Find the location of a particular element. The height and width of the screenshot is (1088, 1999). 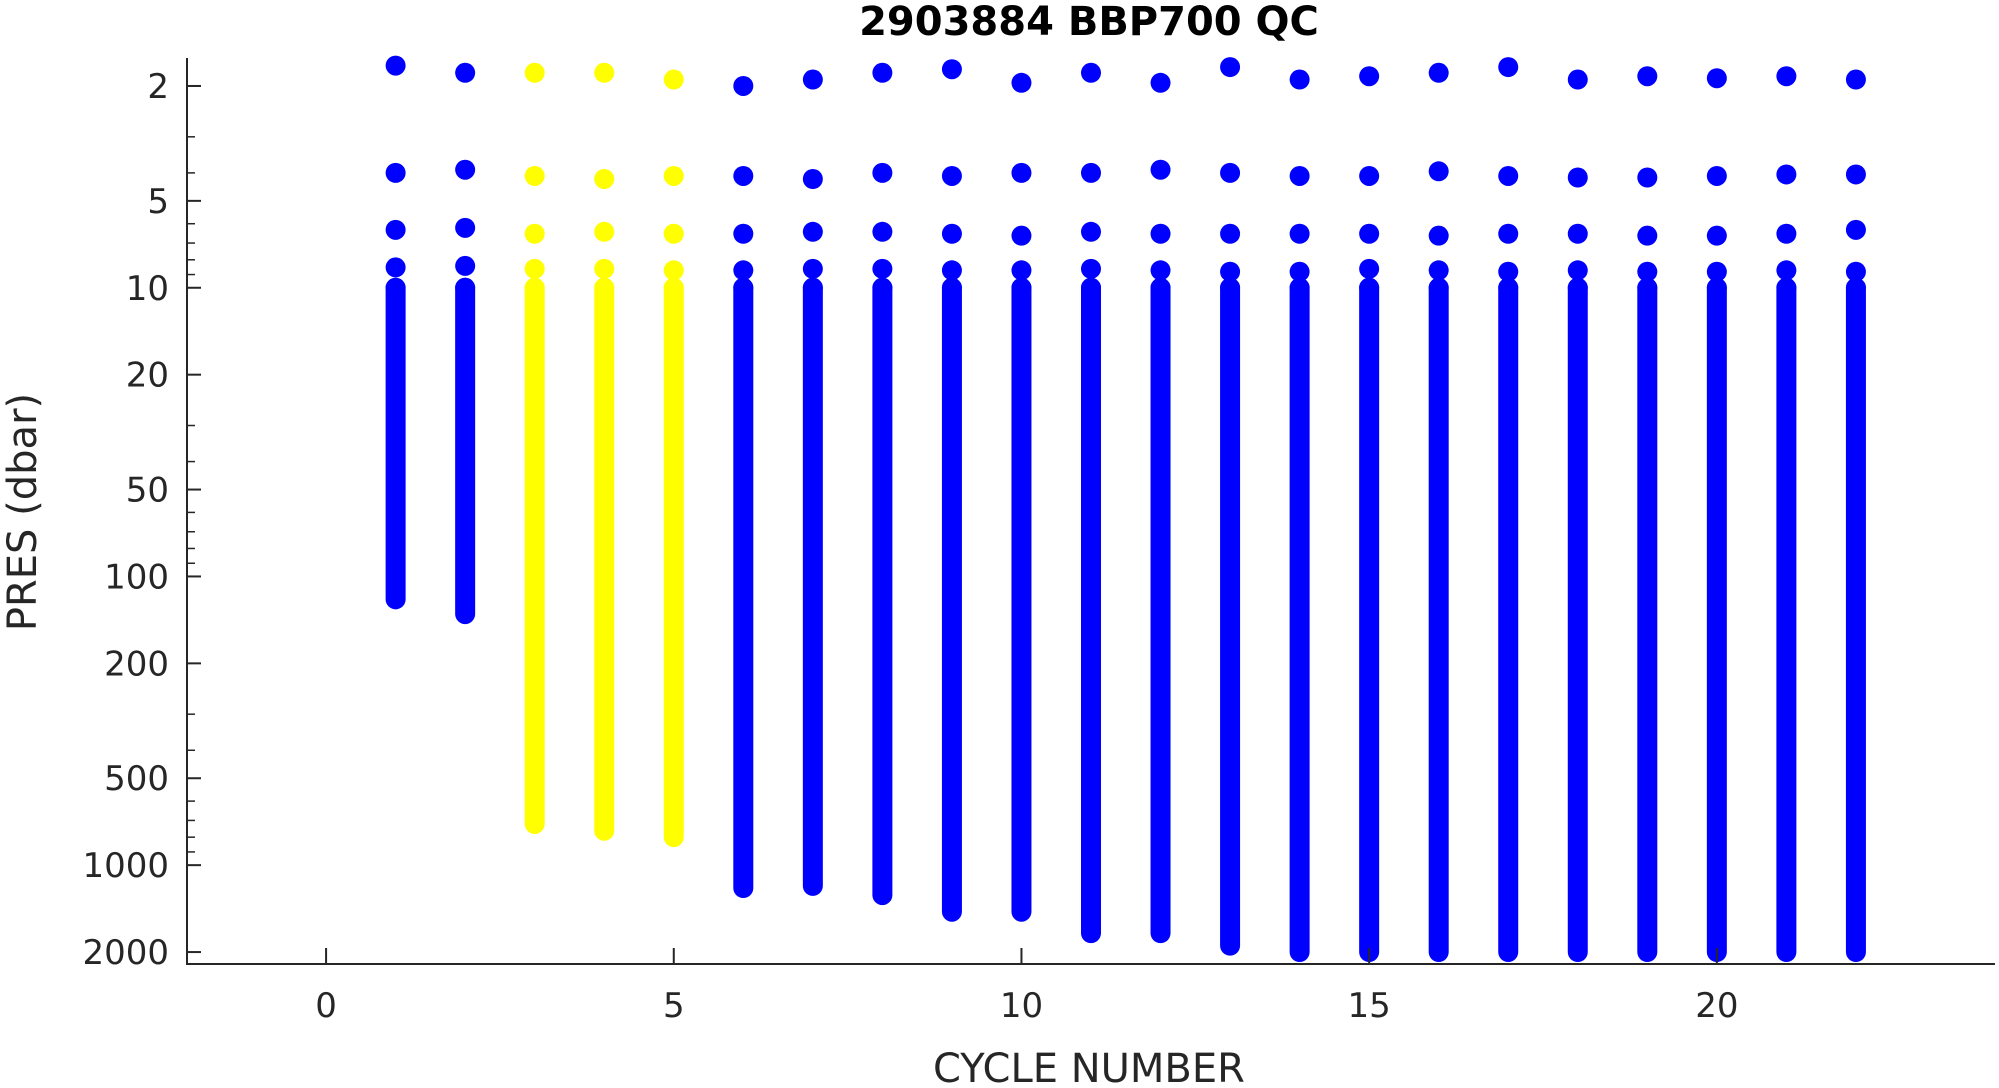

x-tick-label: 5 is located at coordinates (674, 1006).